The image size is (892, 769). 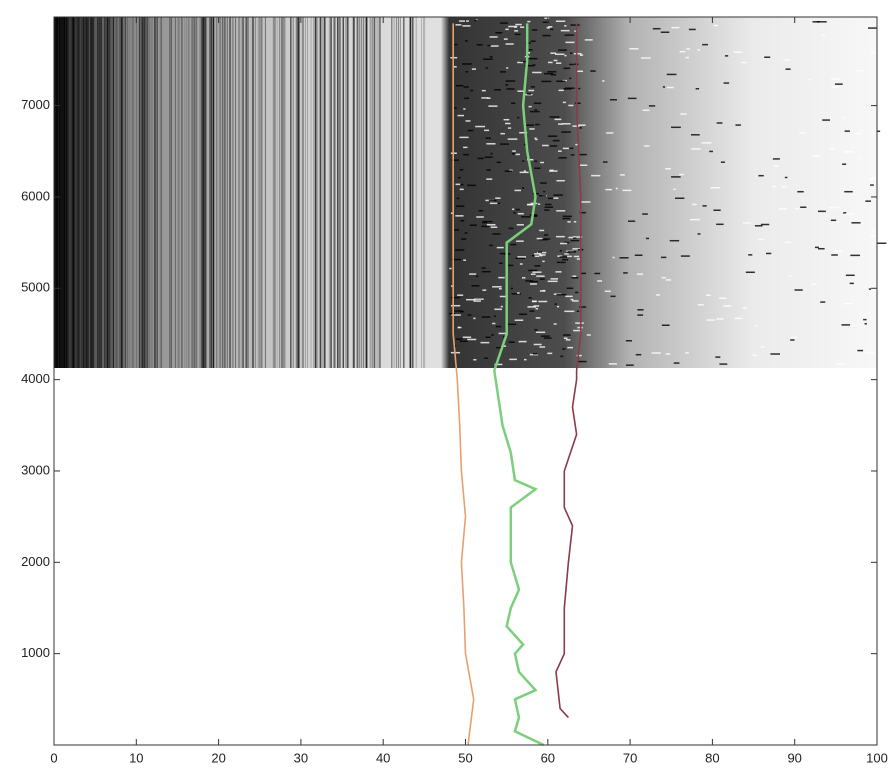 I want to click on y-tick-label: 1000, so click(x=35, y=652).